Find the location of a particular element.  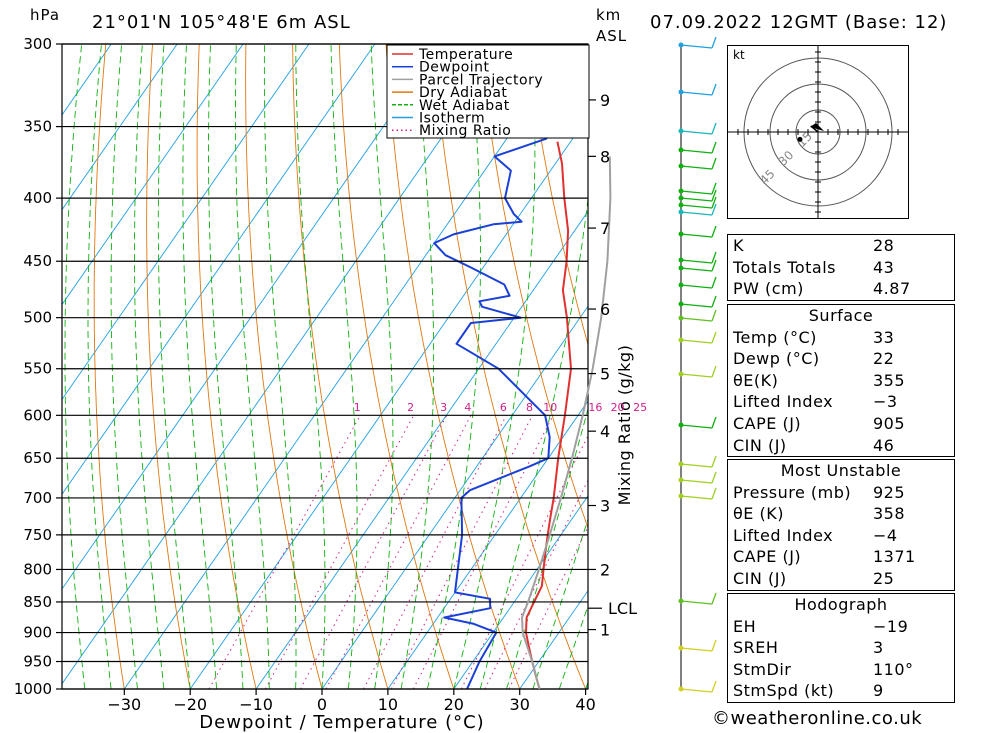

pressure-tick-label: 300 is located at coordinates (37, 44).